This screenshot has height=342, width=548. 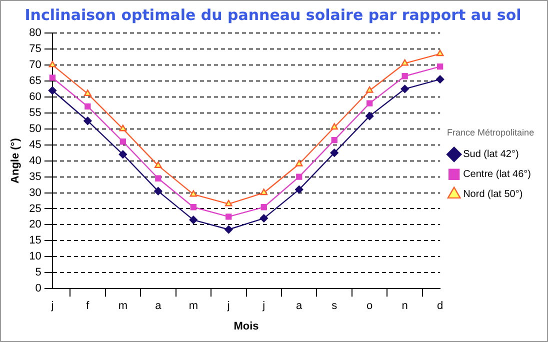 What do you see at coordinates (35, 192) in the screenshot?
I see `y-tick-label: 30` at bounding box center [35, 192].